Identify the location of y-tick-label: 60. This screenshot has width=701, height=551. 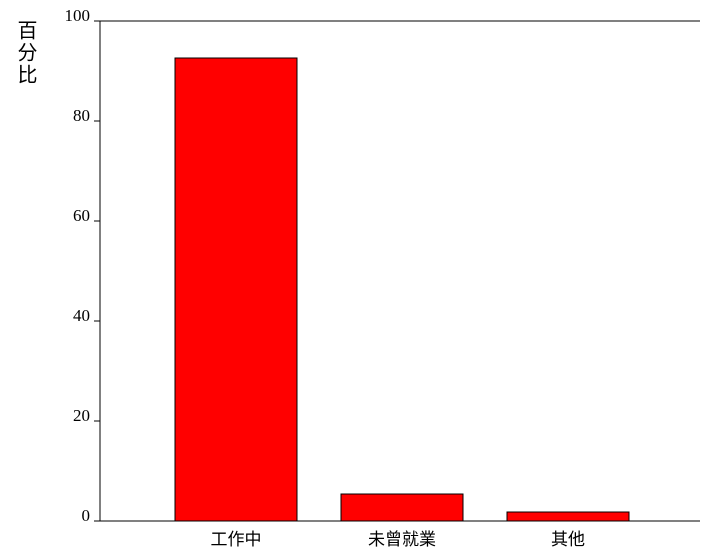
(81, 215).